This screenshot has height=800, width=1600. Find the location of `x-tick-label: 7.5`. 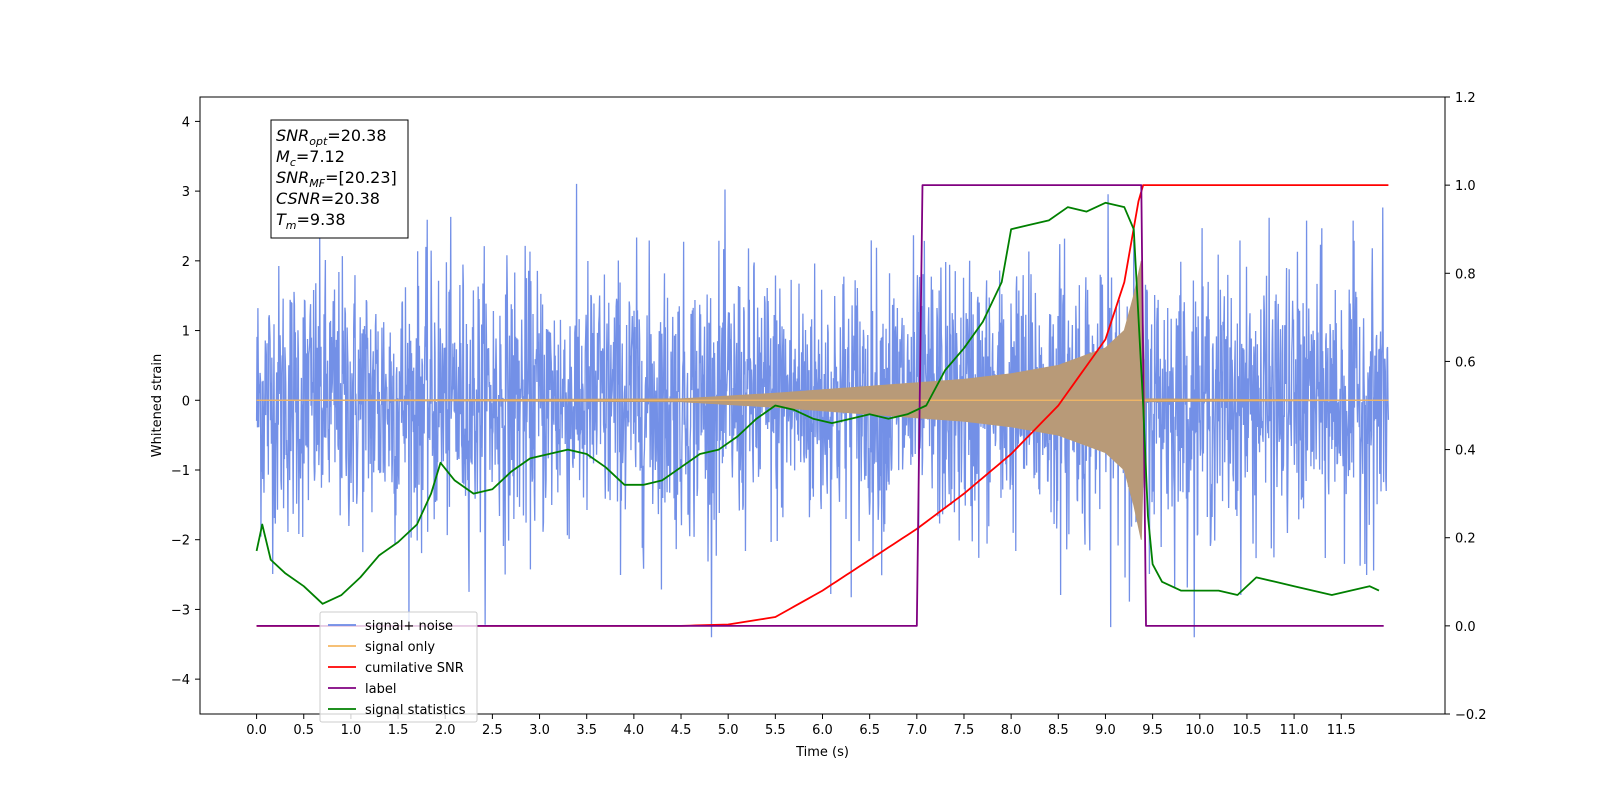

x-tick-label: 7.5 is located at coordinates (964, 730).